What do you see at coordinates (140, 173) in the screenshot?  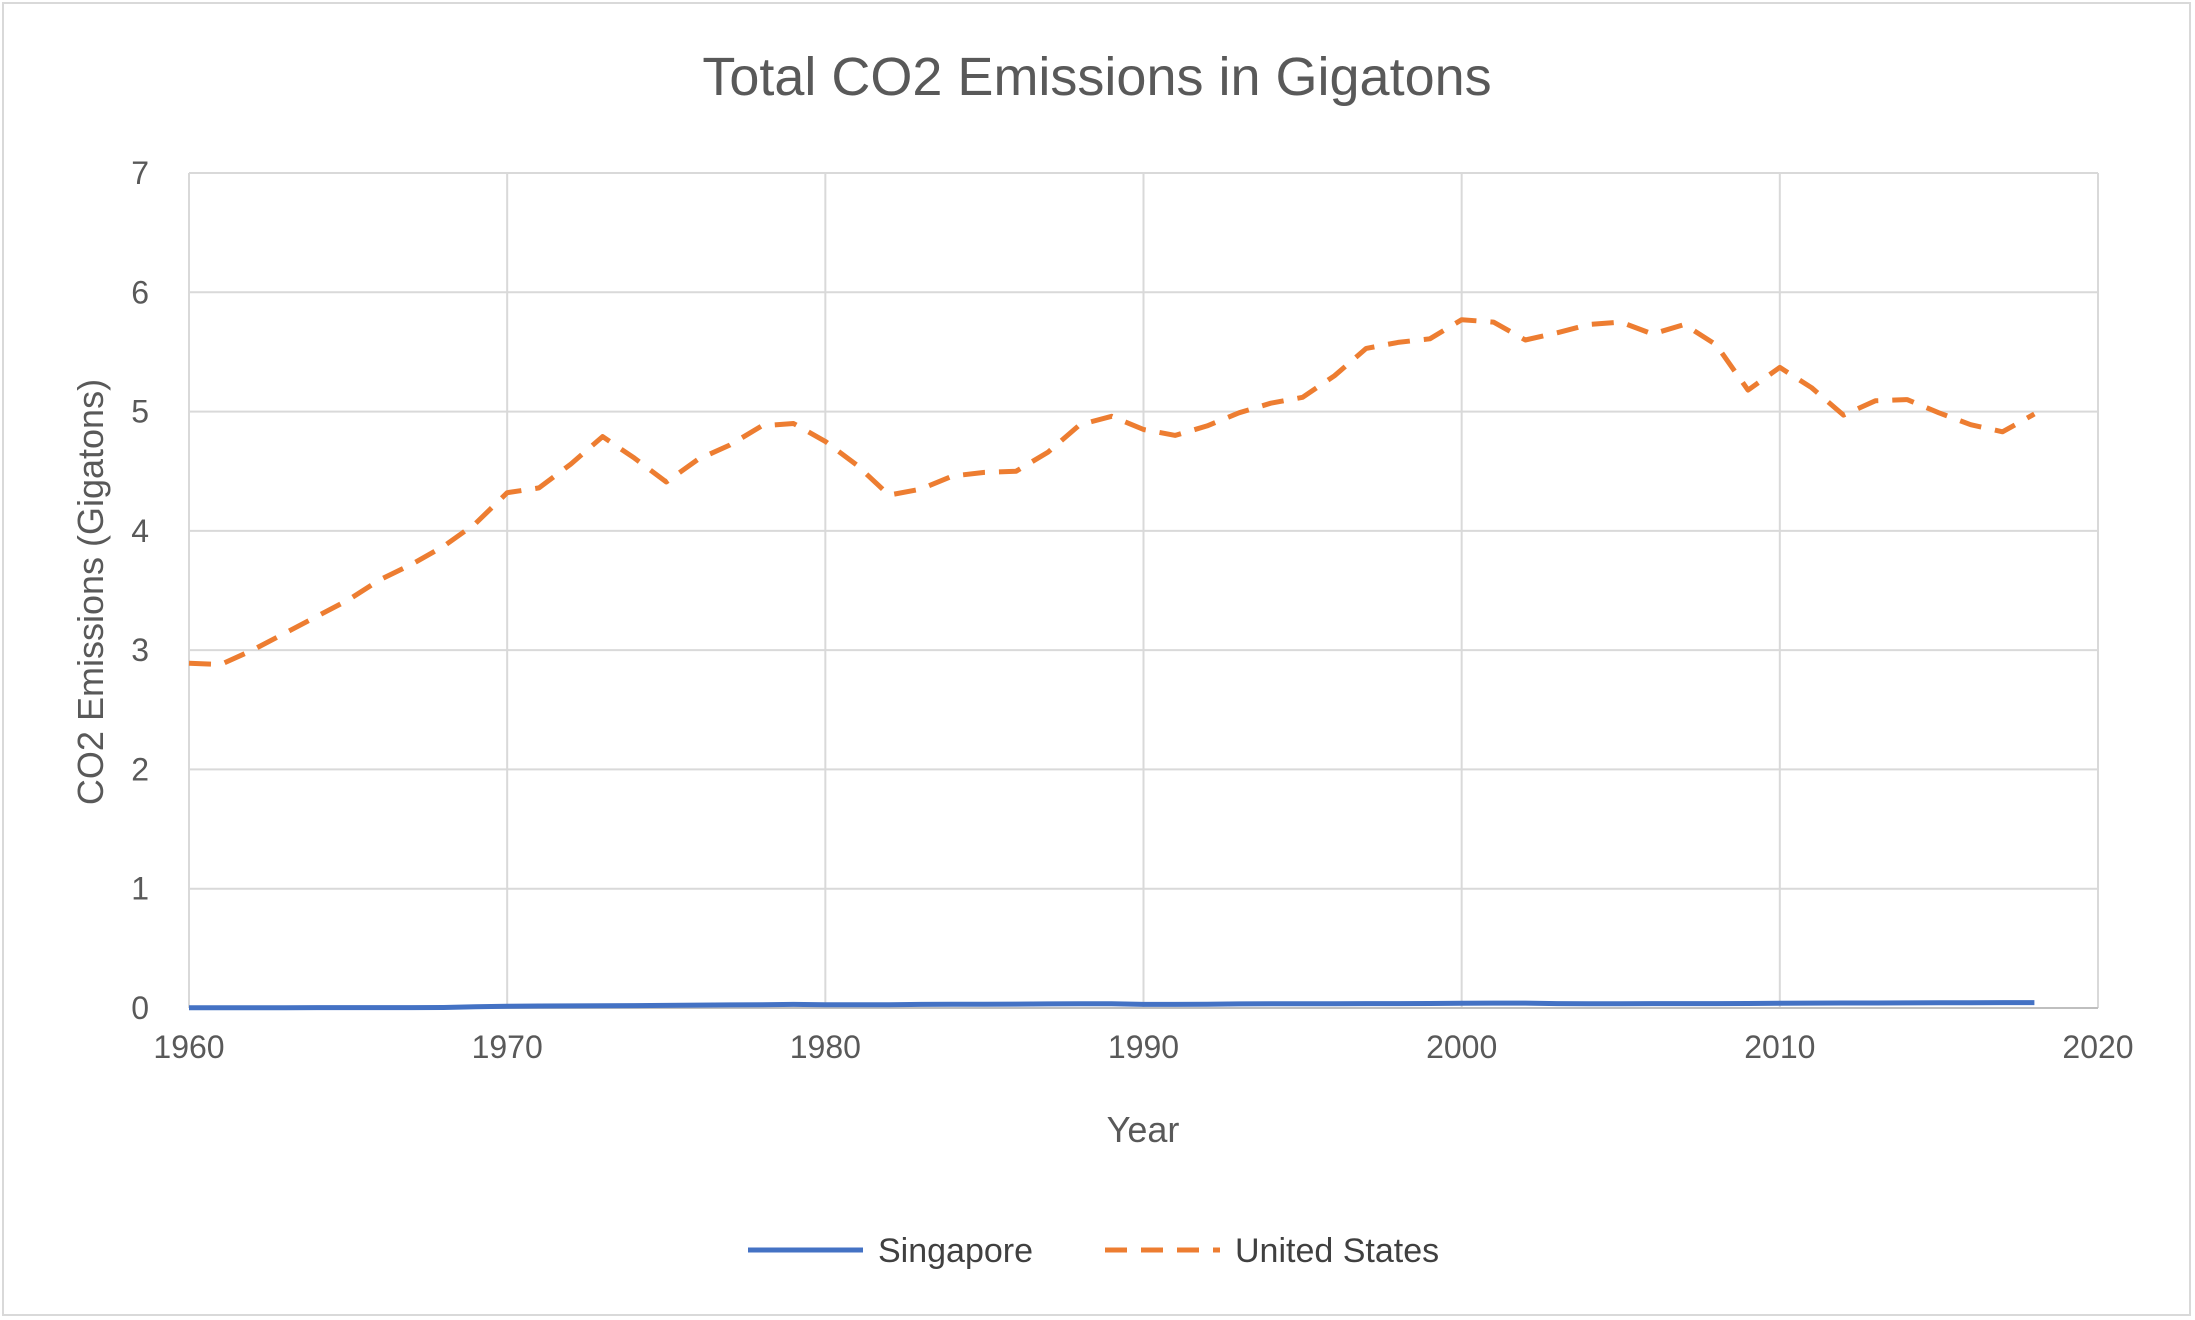 I see `y-tick-label: 7` at bounding box center [140, 173].